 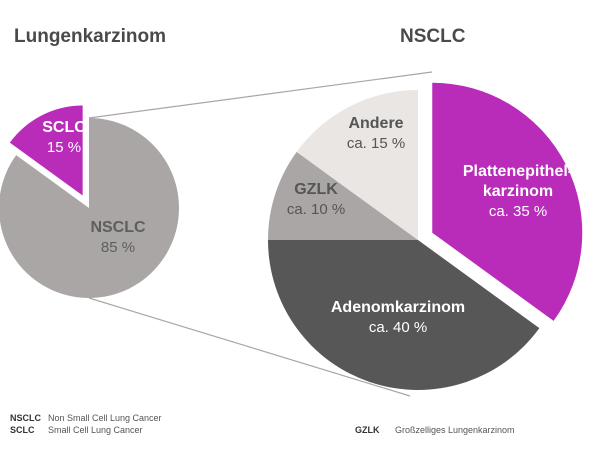 I want to click on chart-title-nsclc: NSCLC, so click(x=433, y=36).